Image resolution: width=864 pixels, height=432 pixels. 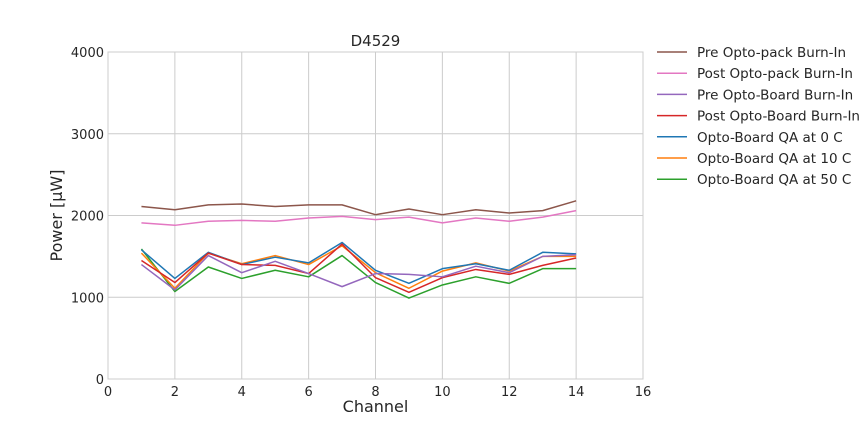 What do you see at coordinates (775, 95) in the screenshot?
I see `legend-label: Pre Opto-Board Burn-In` at bounding box center [775, 95].